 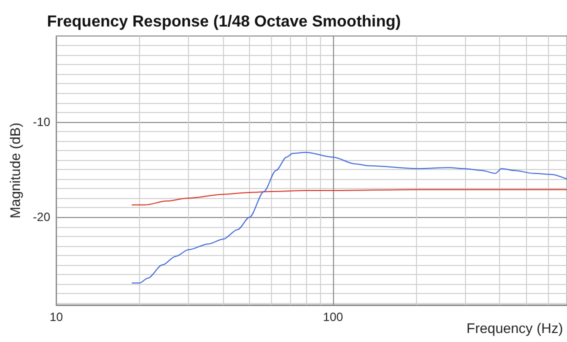 What do you see at coordinates (41, 121) in the screenshot?
I see `y-tick-label: -10` at bounding box center [41, 121].